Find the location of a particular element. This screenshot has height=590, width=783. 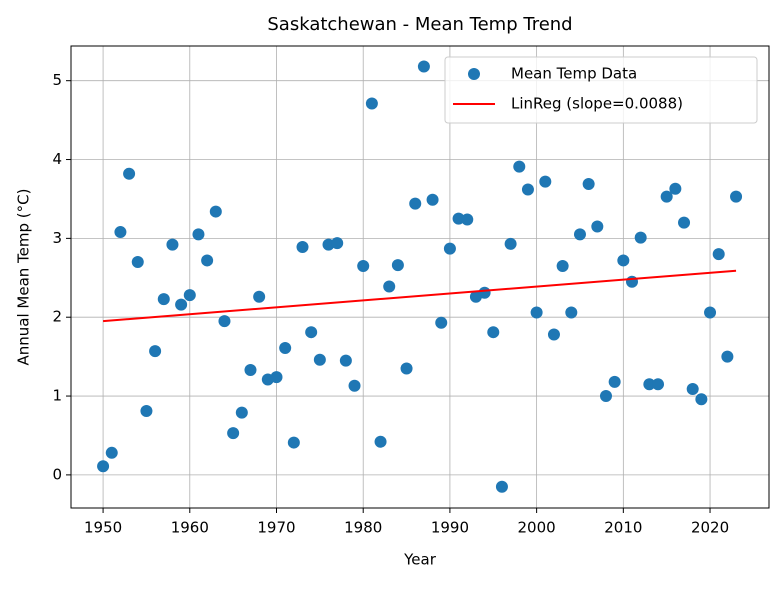

legend-label: LinReg (slope=0.0088) is located at coordinates (597, 104).